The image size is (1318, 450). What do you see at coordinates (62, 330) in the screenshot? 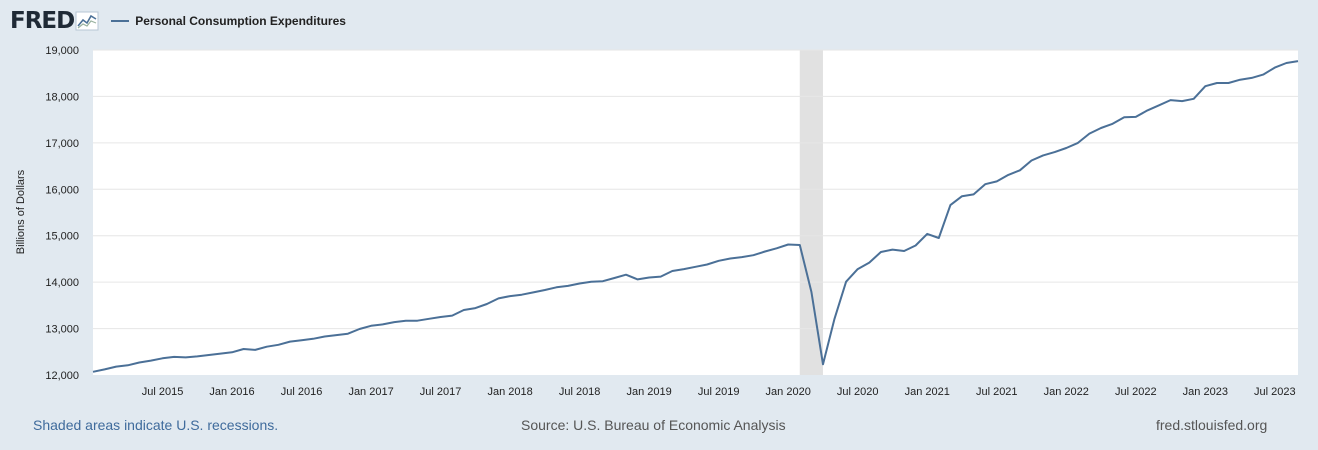
I see `y-tick-label: 13,000` at bounding box center [62, 330].